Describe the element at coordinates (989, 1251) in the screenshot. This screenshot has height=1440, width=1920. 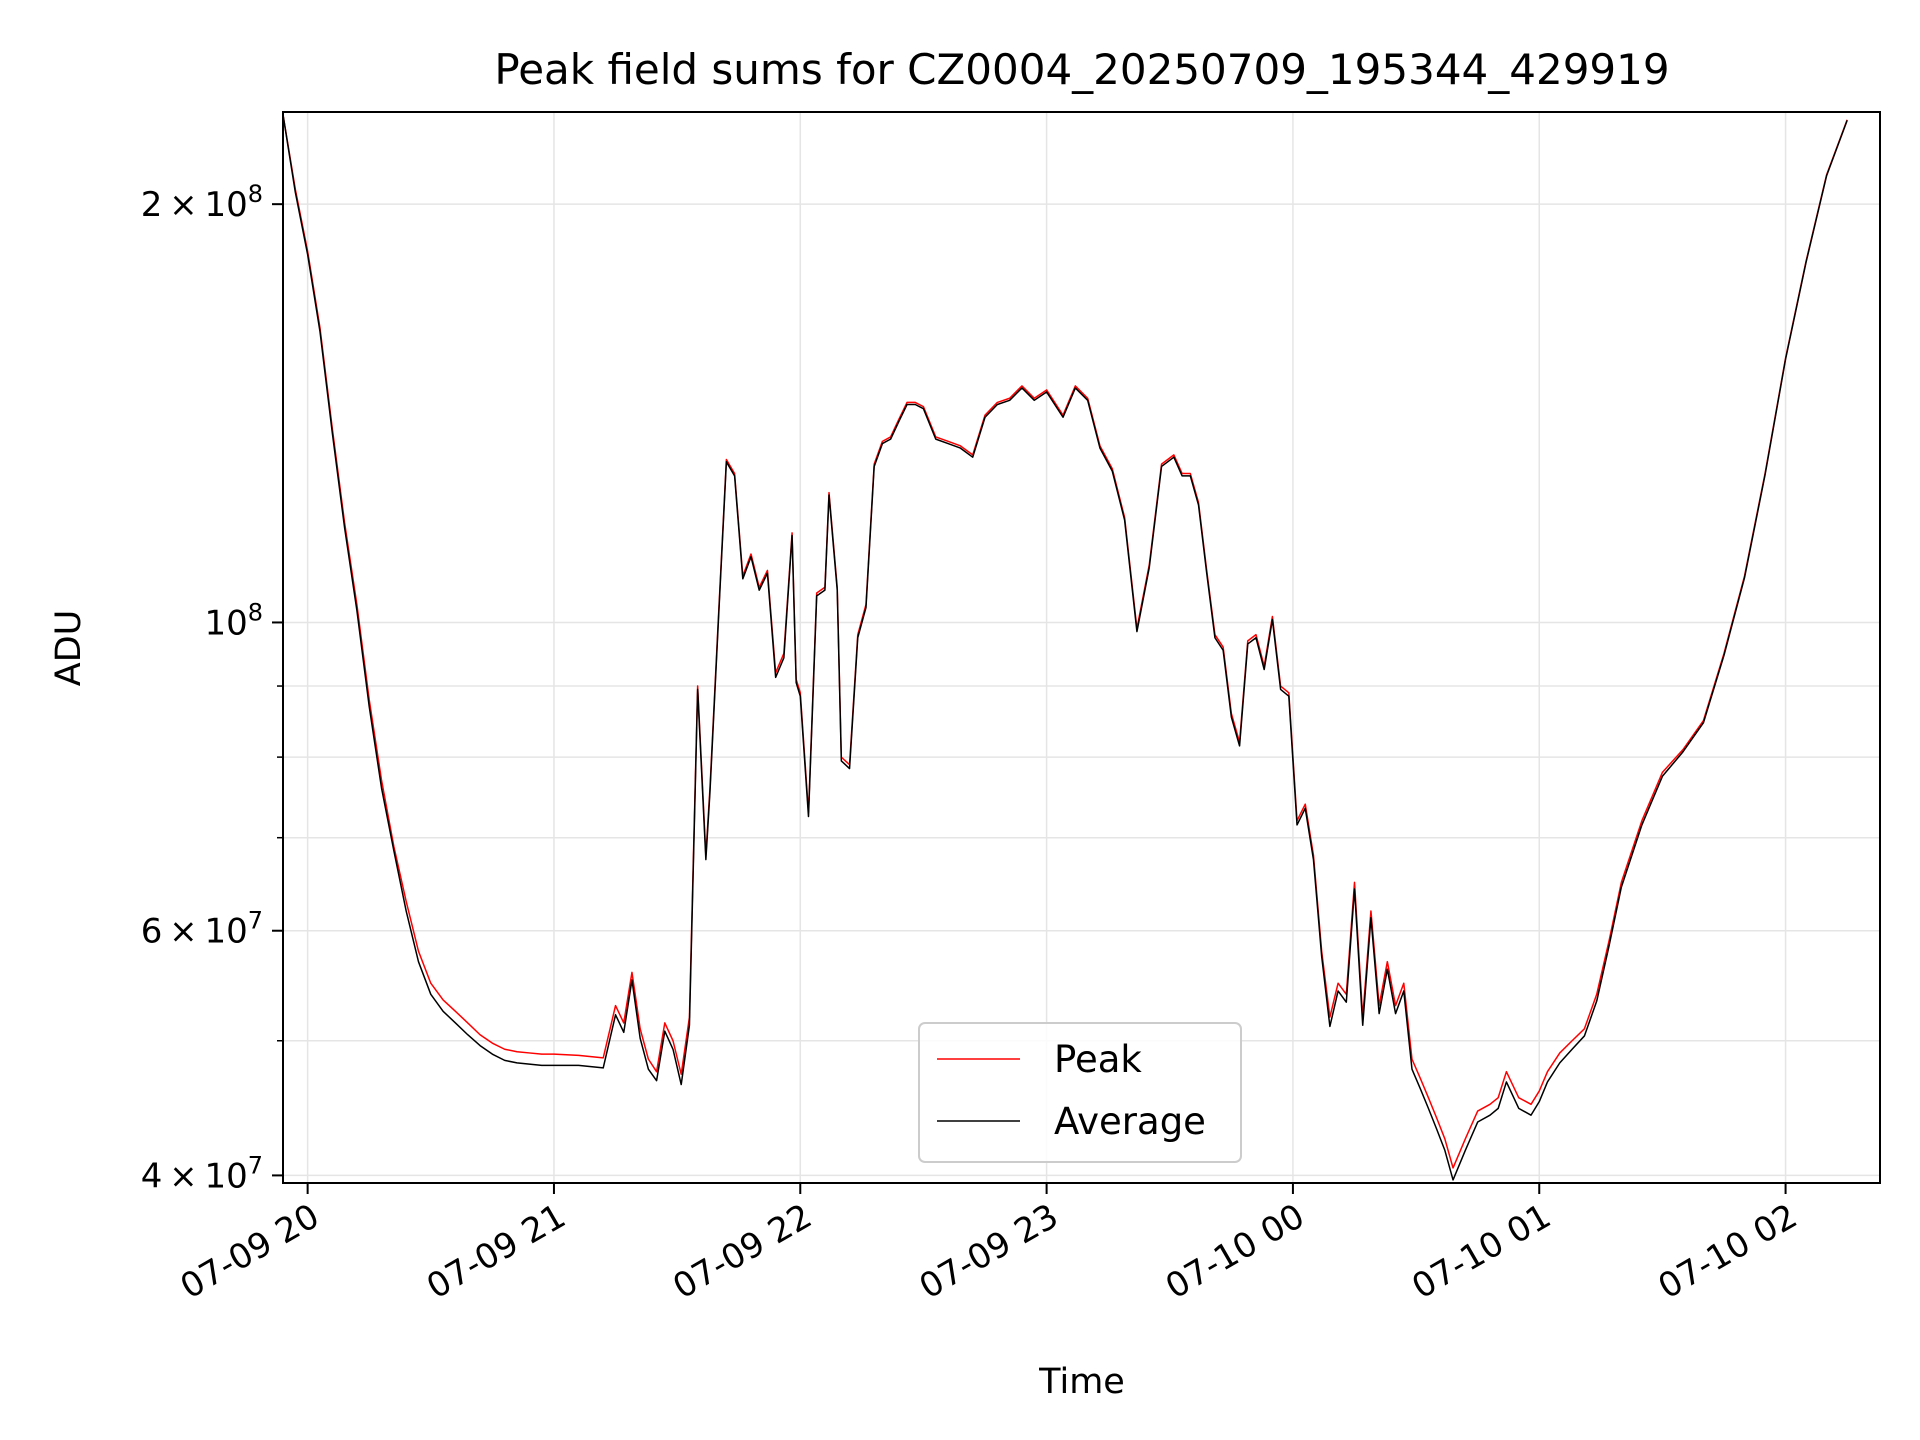
I see `x-tick-label: 07-09 23` at that location.